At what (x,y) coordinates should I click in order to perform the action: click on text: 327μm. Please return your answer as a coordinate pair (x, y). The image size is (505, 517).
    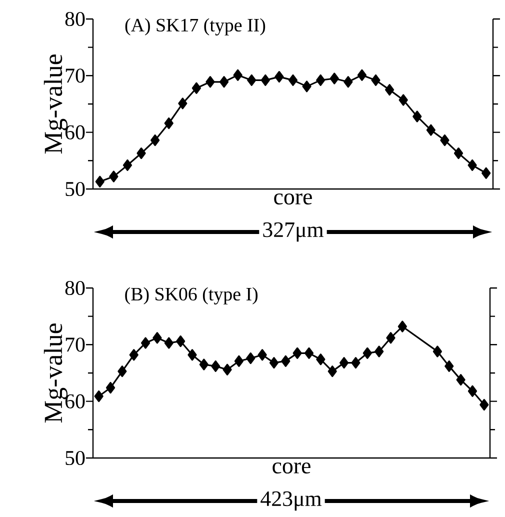
    Looking at the image, I should click on (293, 232).